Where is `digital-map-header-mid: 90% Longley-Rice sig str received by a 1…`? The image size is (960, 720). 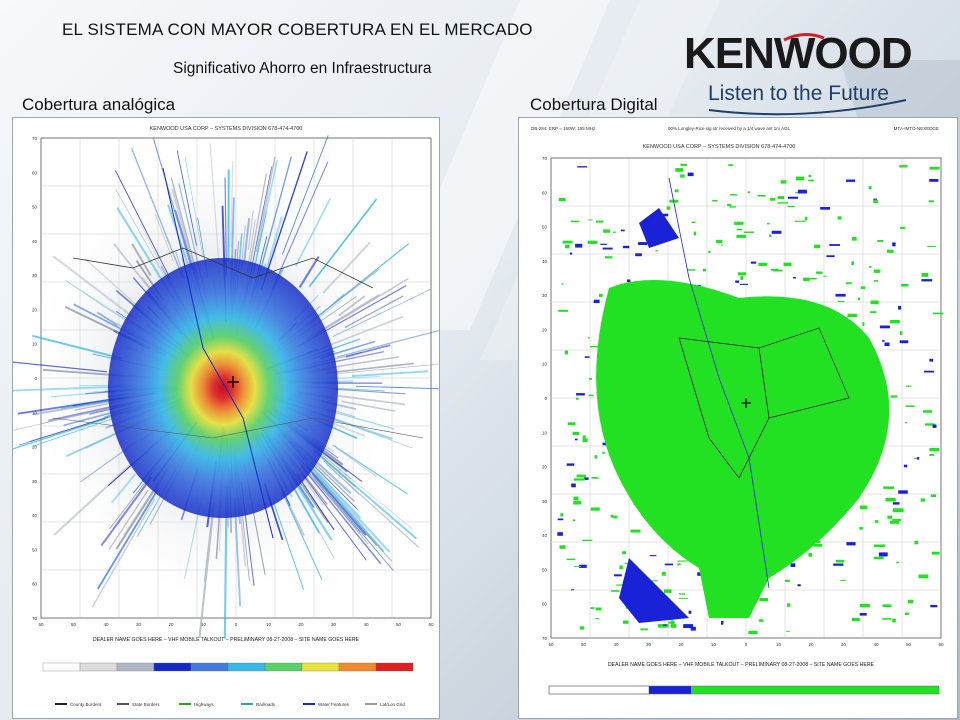
digital-map-header-mid: 90% Longley-Rice sig str received by a 1… is located at coordinates (729, 128).